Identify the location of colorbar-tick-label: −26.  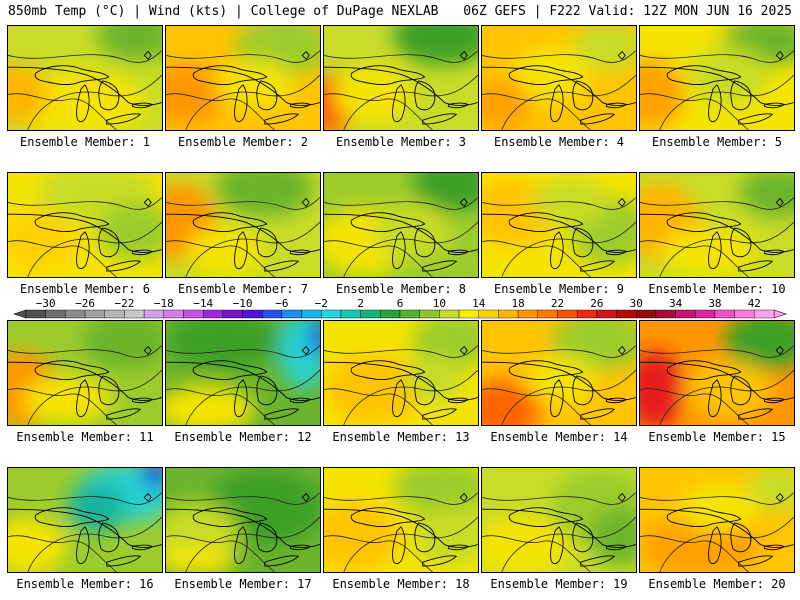
(85, 303).